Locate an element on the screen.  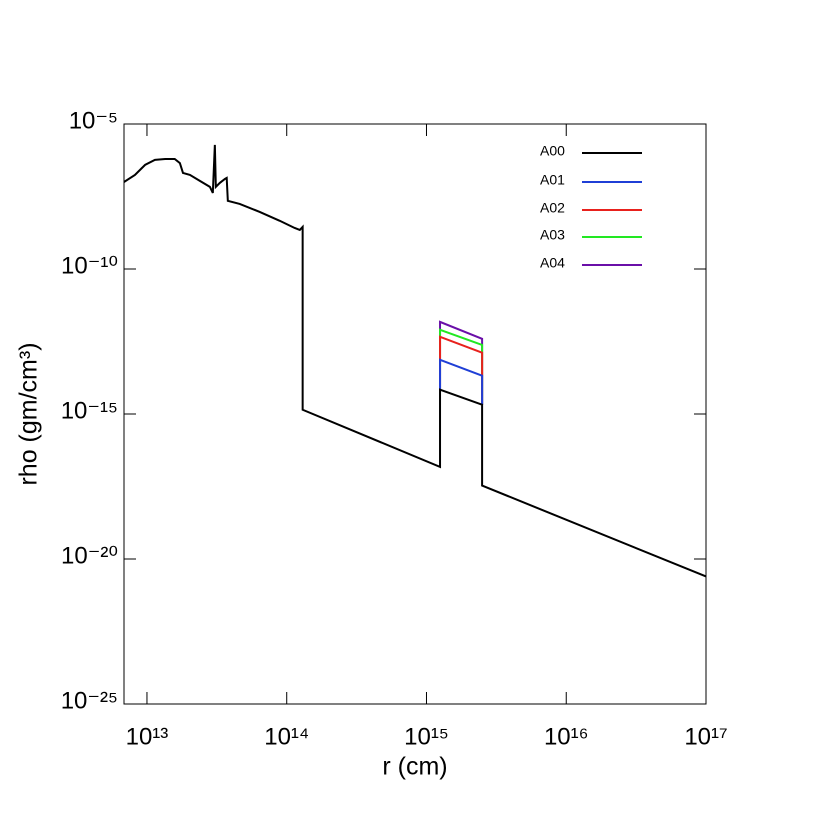
legend-label: A01 is located at coordinates (552, 180).